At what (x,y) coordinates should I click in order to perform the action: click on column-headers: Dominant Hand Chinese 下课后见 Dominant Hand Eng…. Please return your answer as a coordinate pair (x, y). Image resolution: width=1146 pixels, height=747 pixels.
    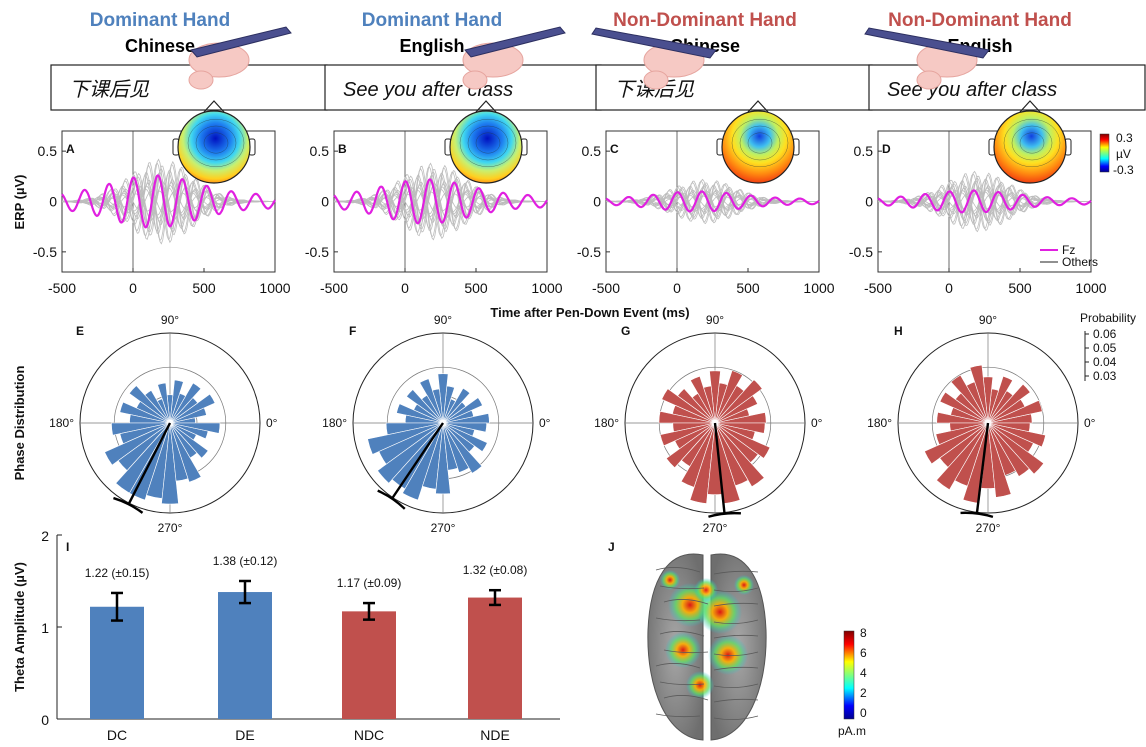
    Looking at the image, I should click on (598, 60).